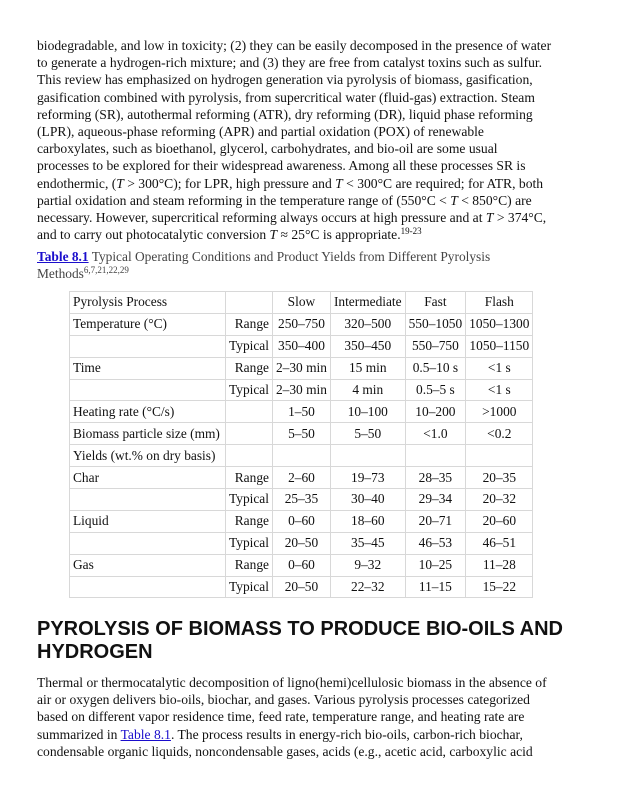 This screenshot has height=800, width=617. What do you see at coordinates (147, 434) in the screenshot?
I see `table-cell: Biomass particle size (mm)` at bounding box center [147, 434].